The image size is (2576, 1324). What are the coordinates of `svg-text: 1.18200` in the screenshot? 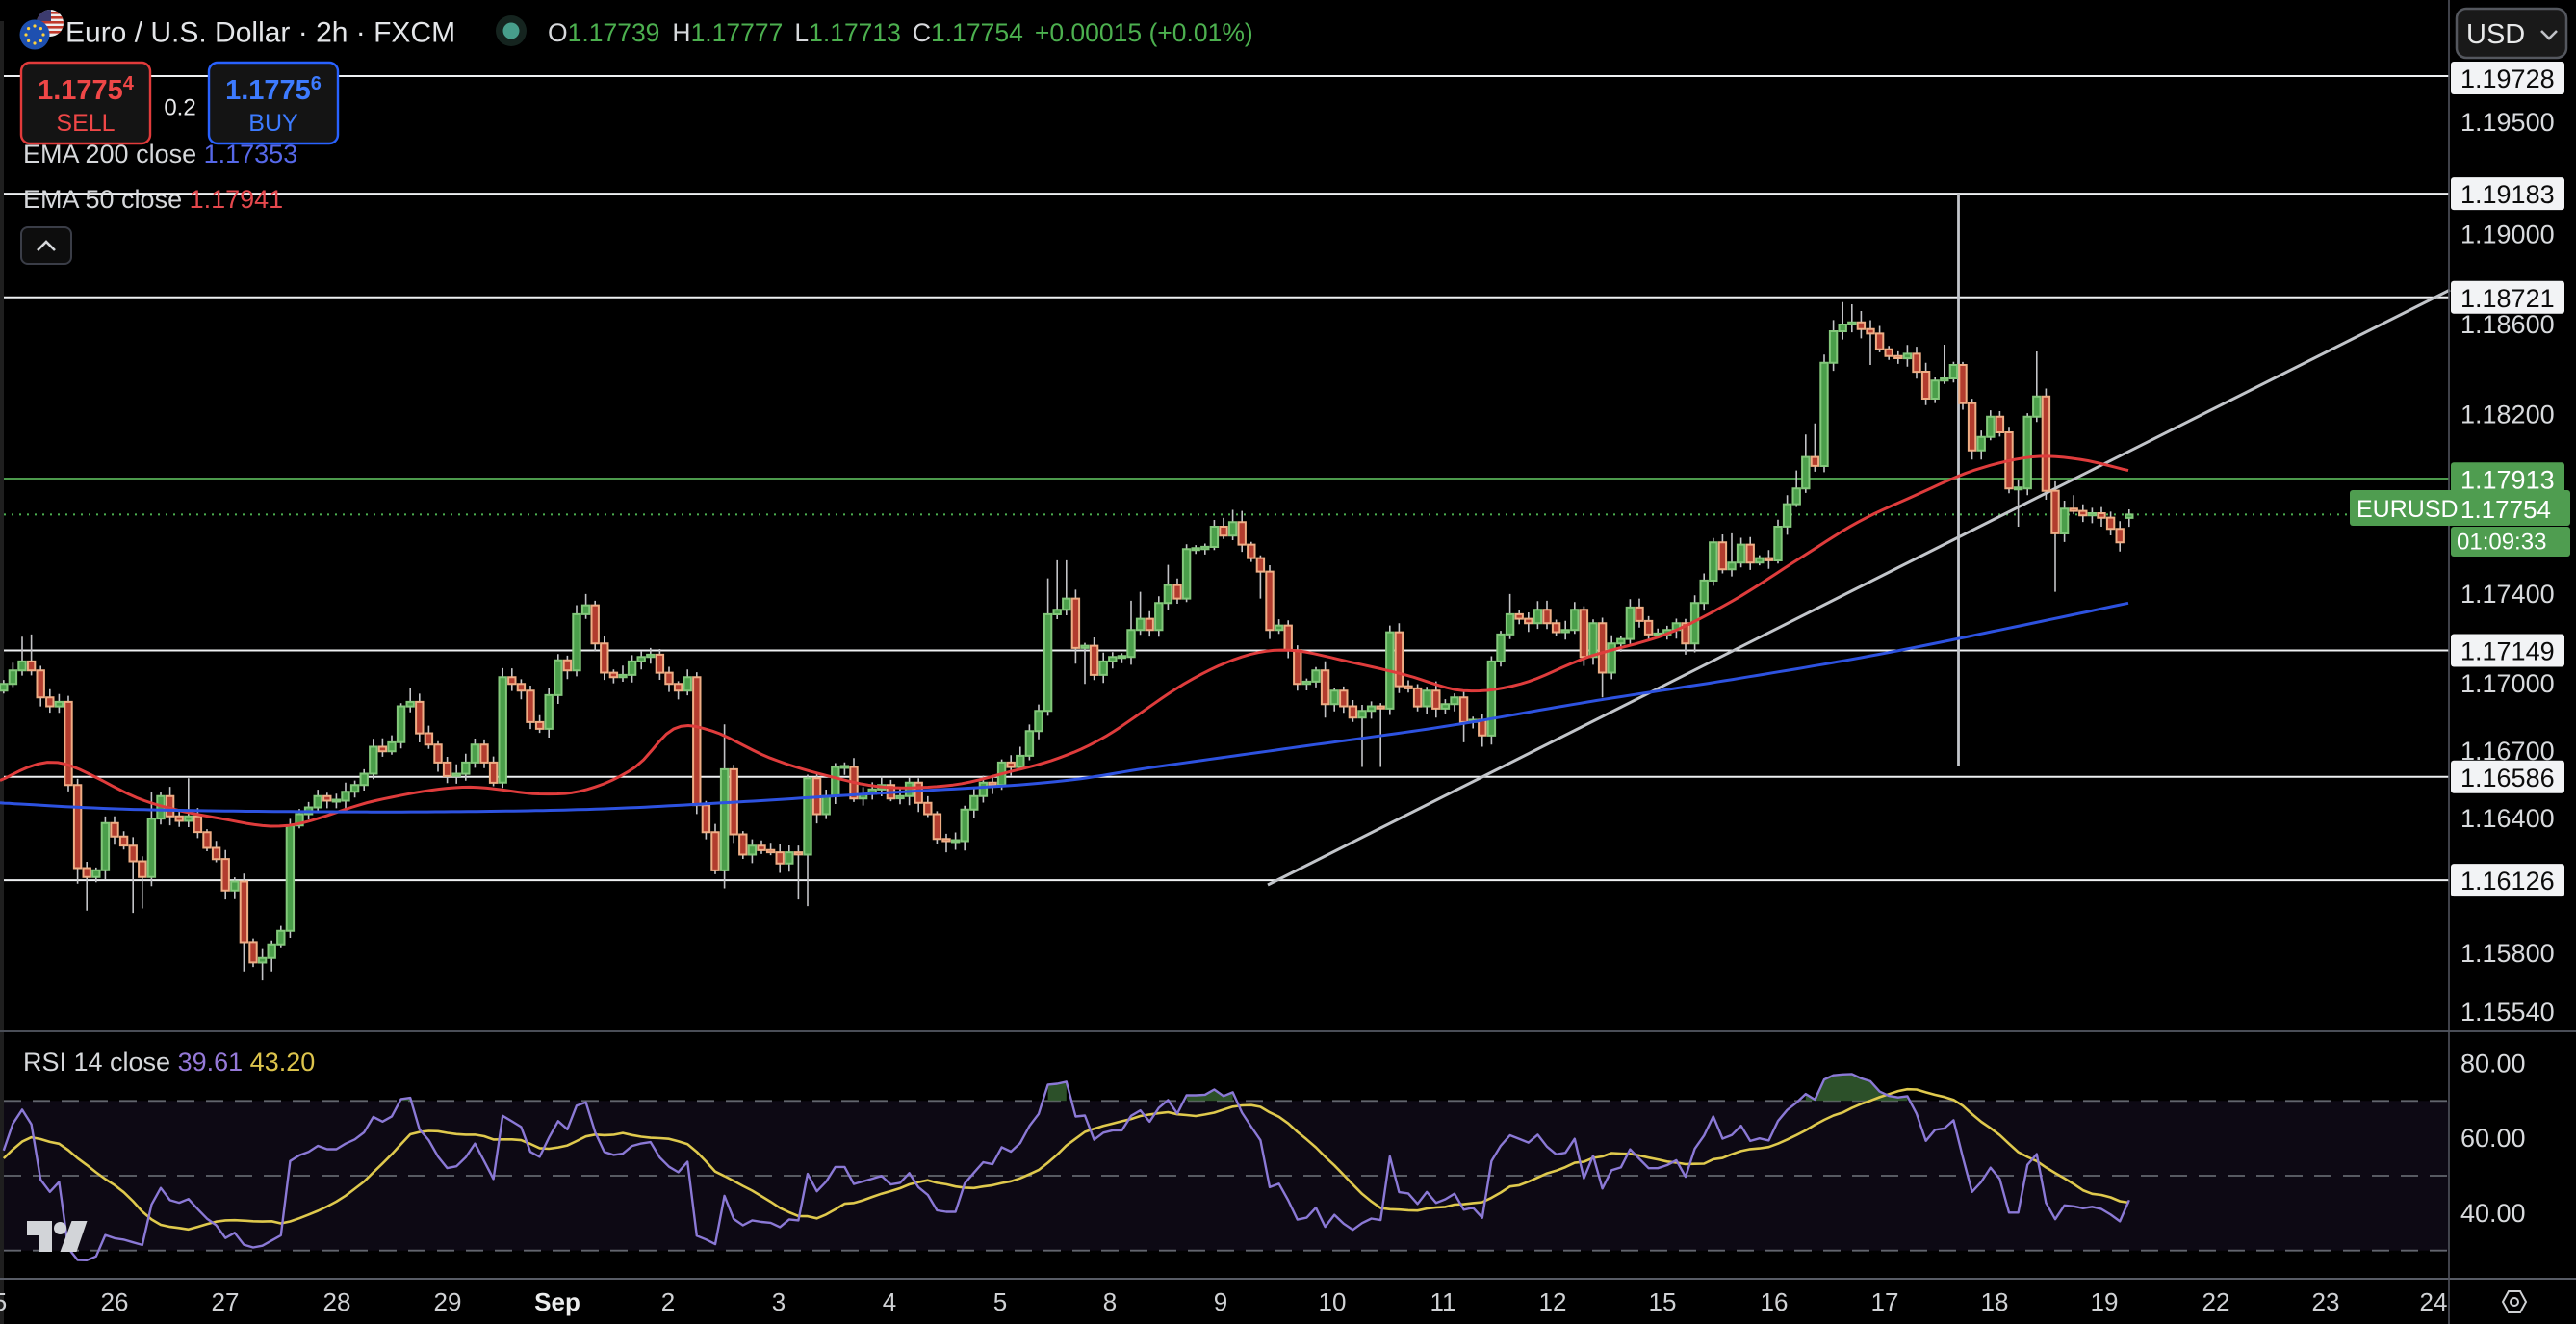 It's located at (2508, 414).